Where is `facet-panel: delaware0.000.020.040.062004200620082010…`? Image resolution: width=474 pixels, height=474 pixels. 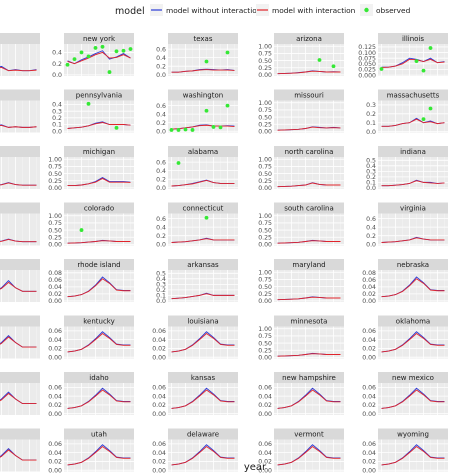
facet-panel: delaware0.000.020.040.062004200620082010… is located at coordinates (195, 451).